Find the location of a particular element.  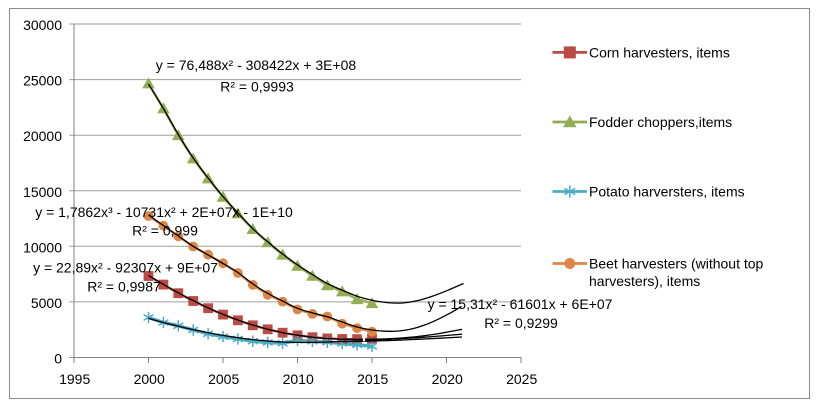

svg-text: 2015 is located at coordinates (372, 379).